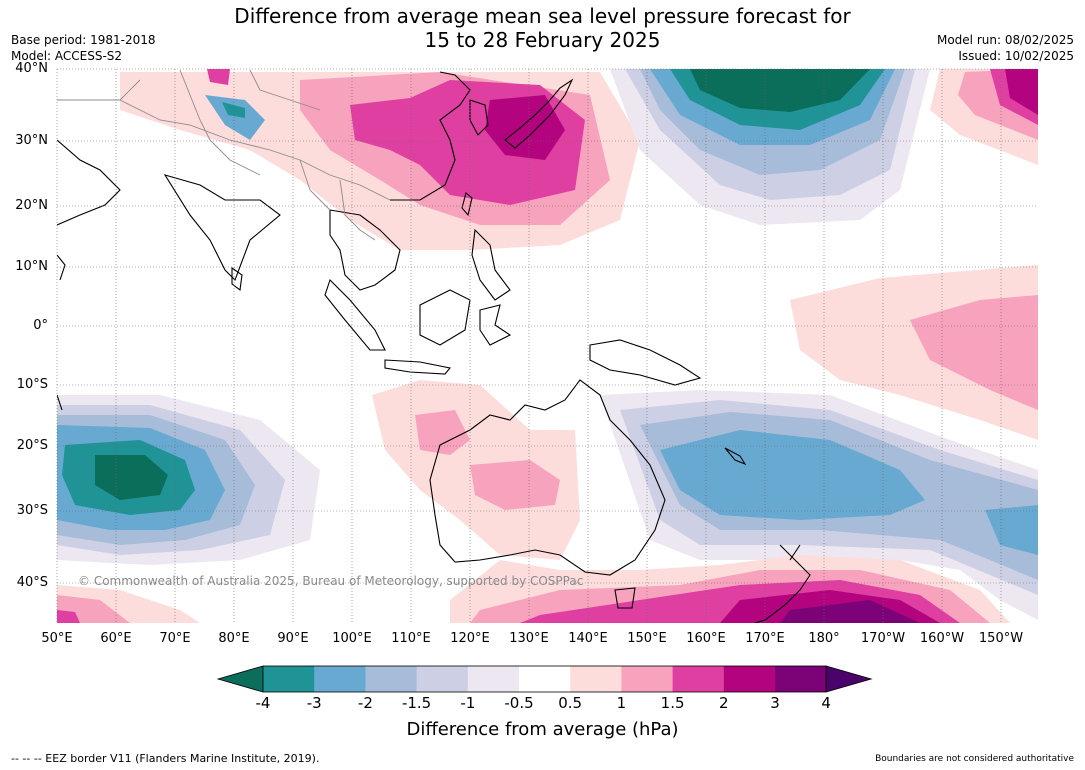  I want to click on metadata-right: Model run: 08/02/2025 Issued: 10/02/2025, so click(1005, 48).